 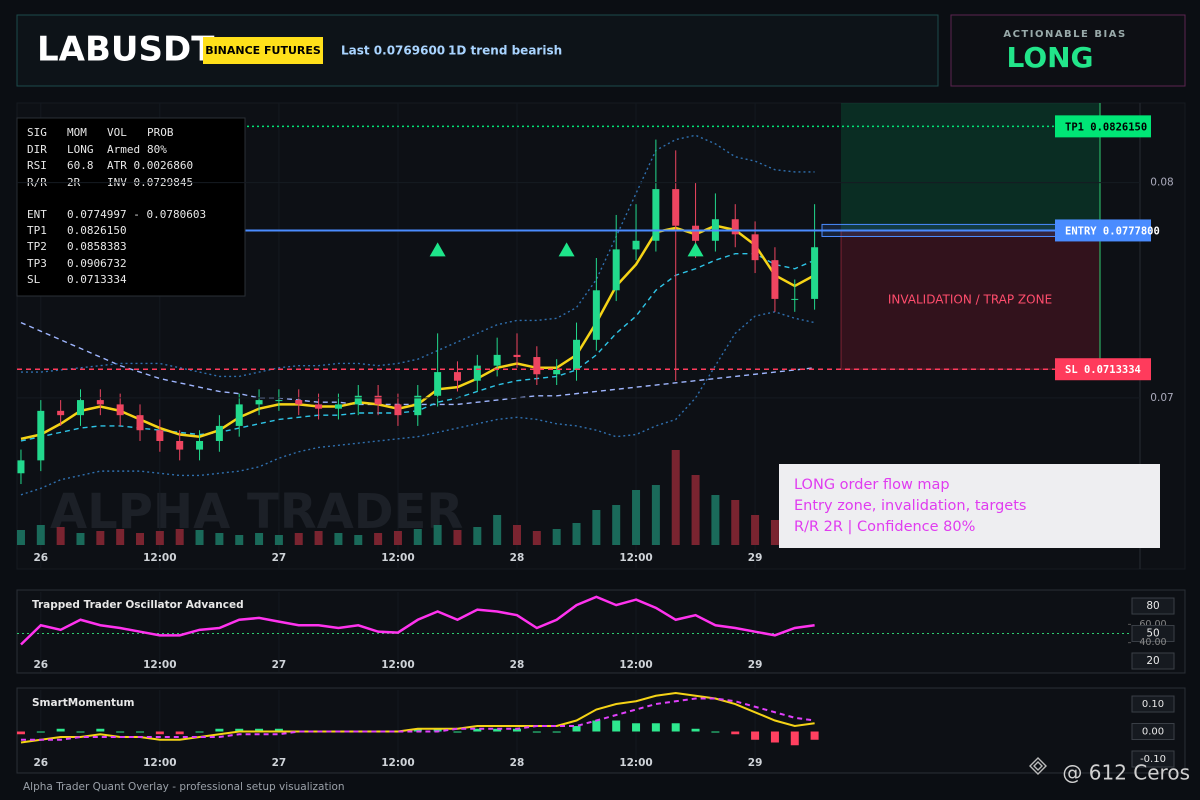 What do you see at coordinates (1153, 732) in the screenshot?
I see `y-tick-label: 0.00` at bounding box center [1153, 732].